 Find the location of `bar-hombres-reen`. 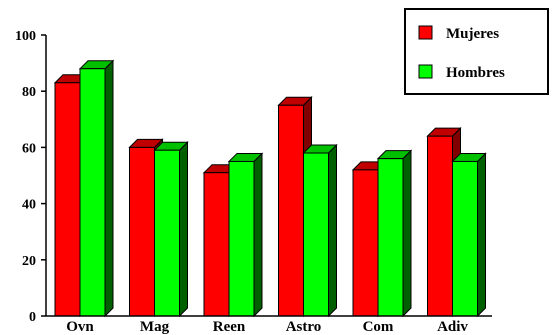

bar-hombres-reen is located at coordinates (245, 235).